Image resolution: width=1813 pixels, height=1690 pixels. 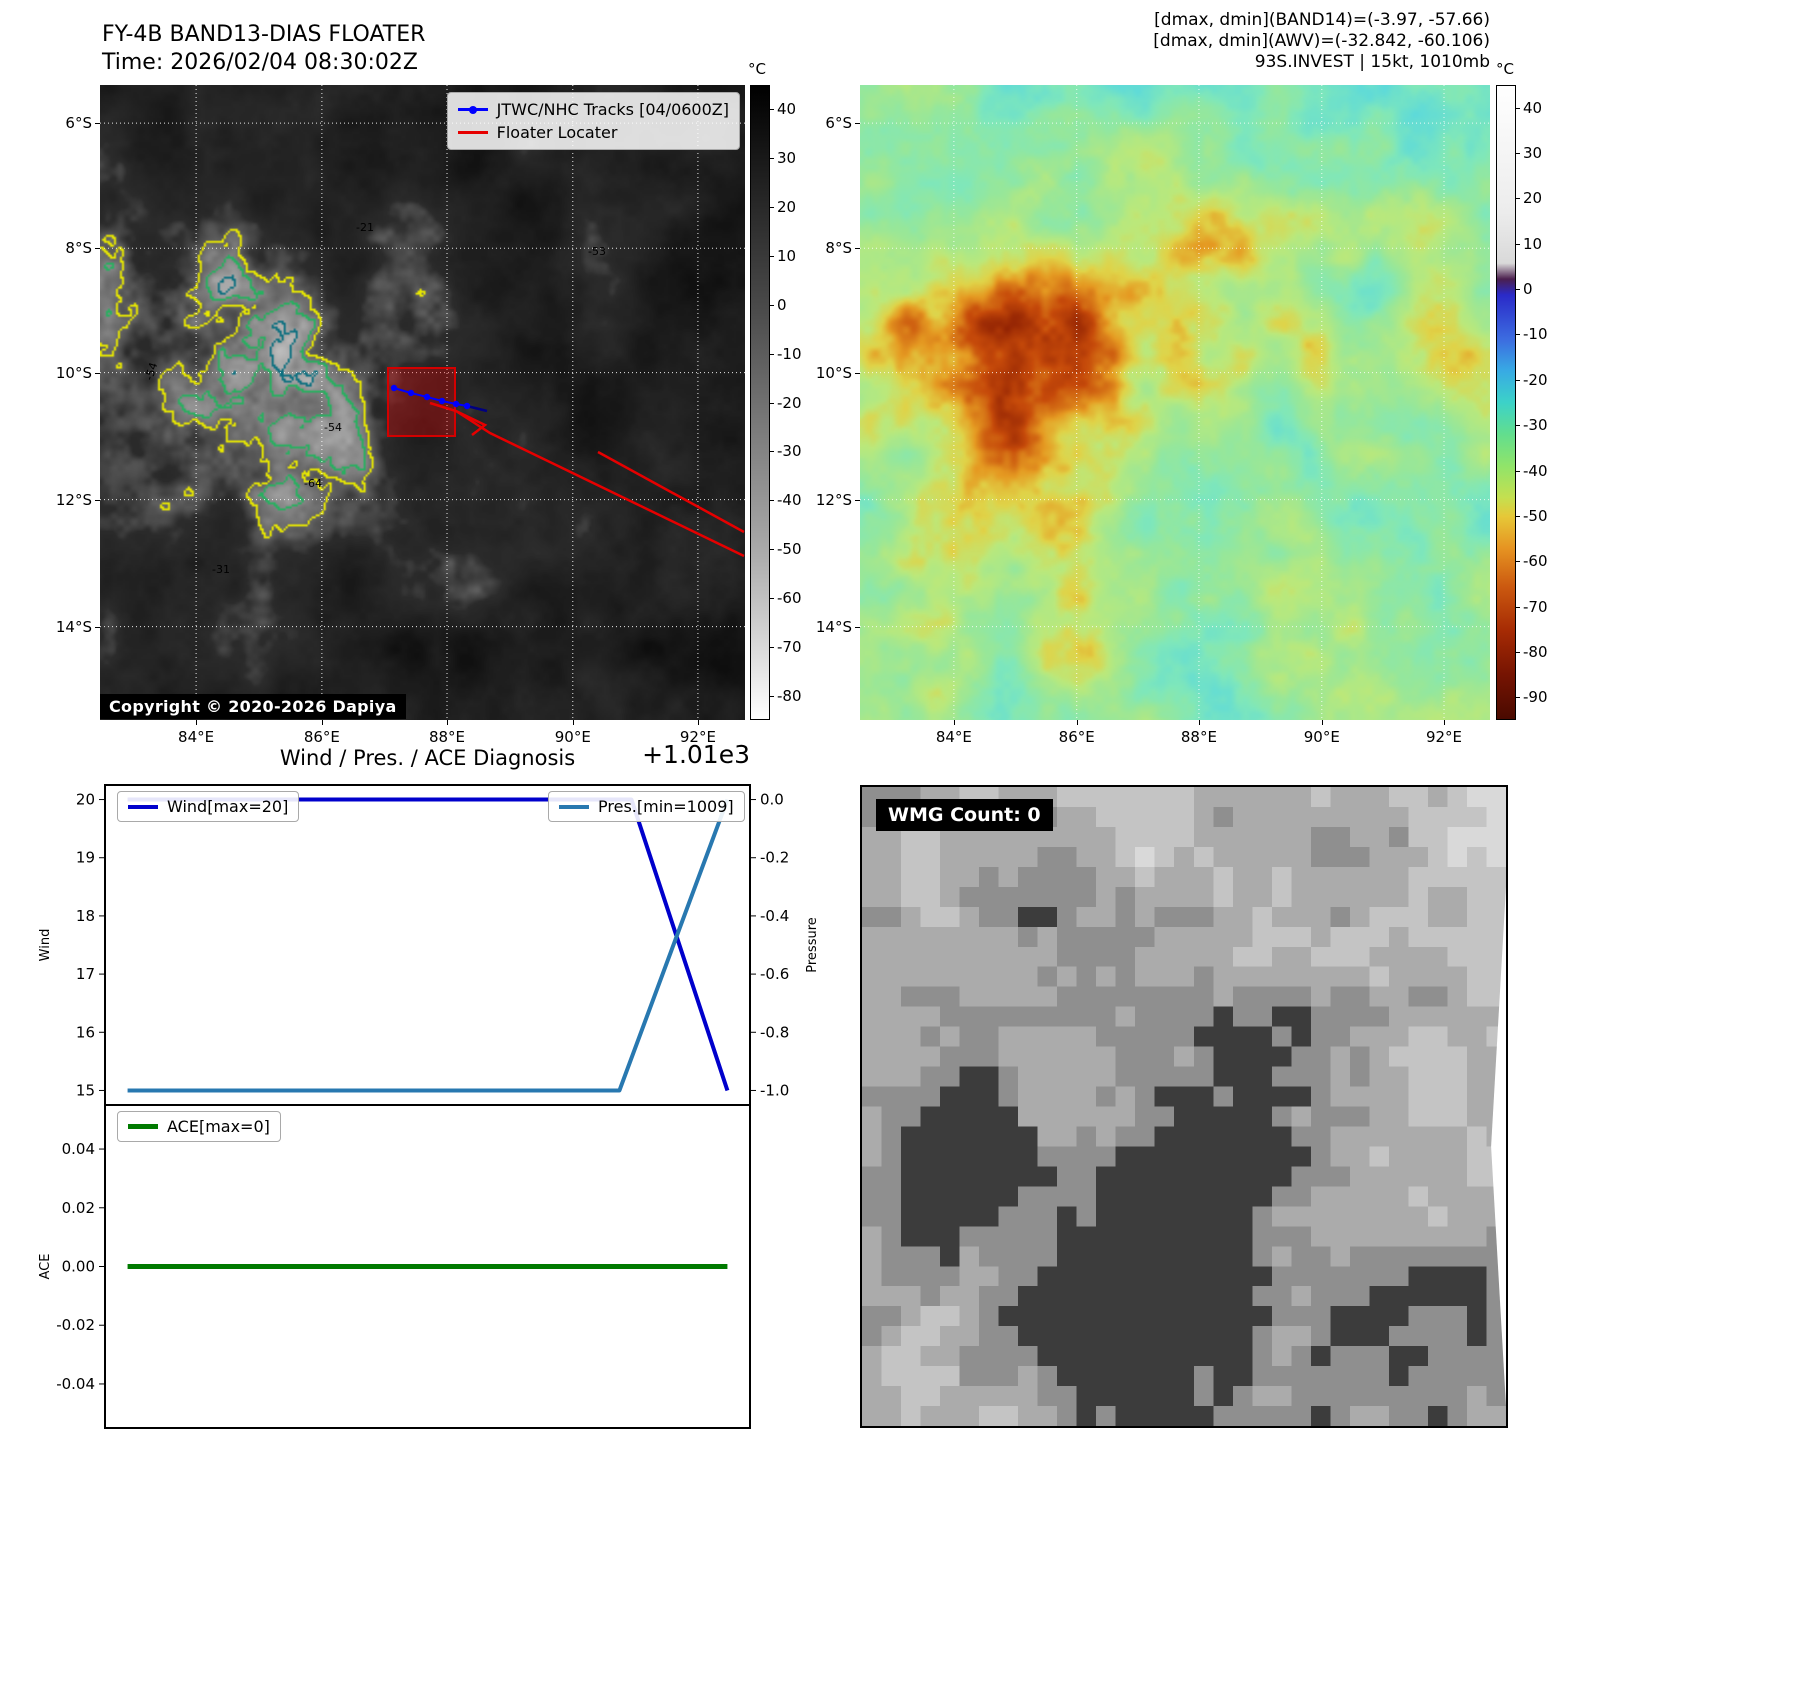 I want to click on legend-row-floater: Floater Locater, so click(x=593, y=132).